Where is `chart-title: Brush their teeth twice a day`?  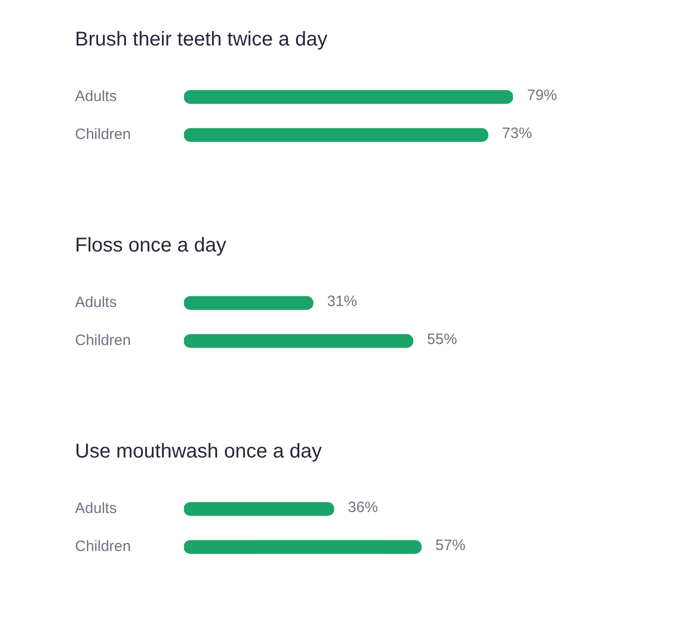
chart-title: Brush their teeth twice a day is located at coordinates (201, 39).